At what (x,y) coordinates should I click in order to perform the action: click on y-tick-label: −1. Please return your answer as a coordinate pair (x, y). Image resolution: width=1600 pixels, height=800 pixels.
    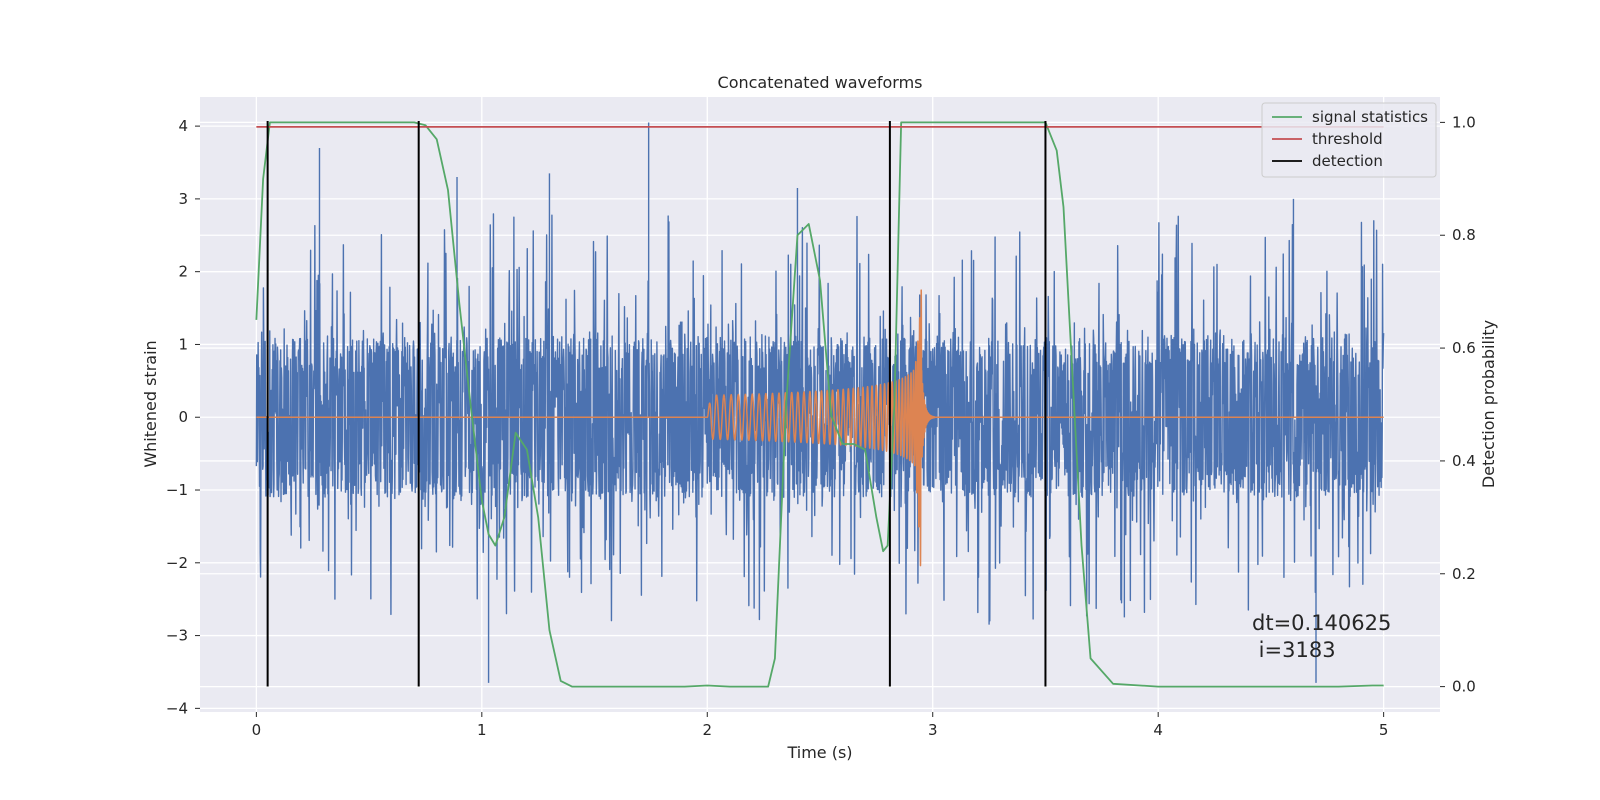
    Looking at the image, I should click on (177, 490).